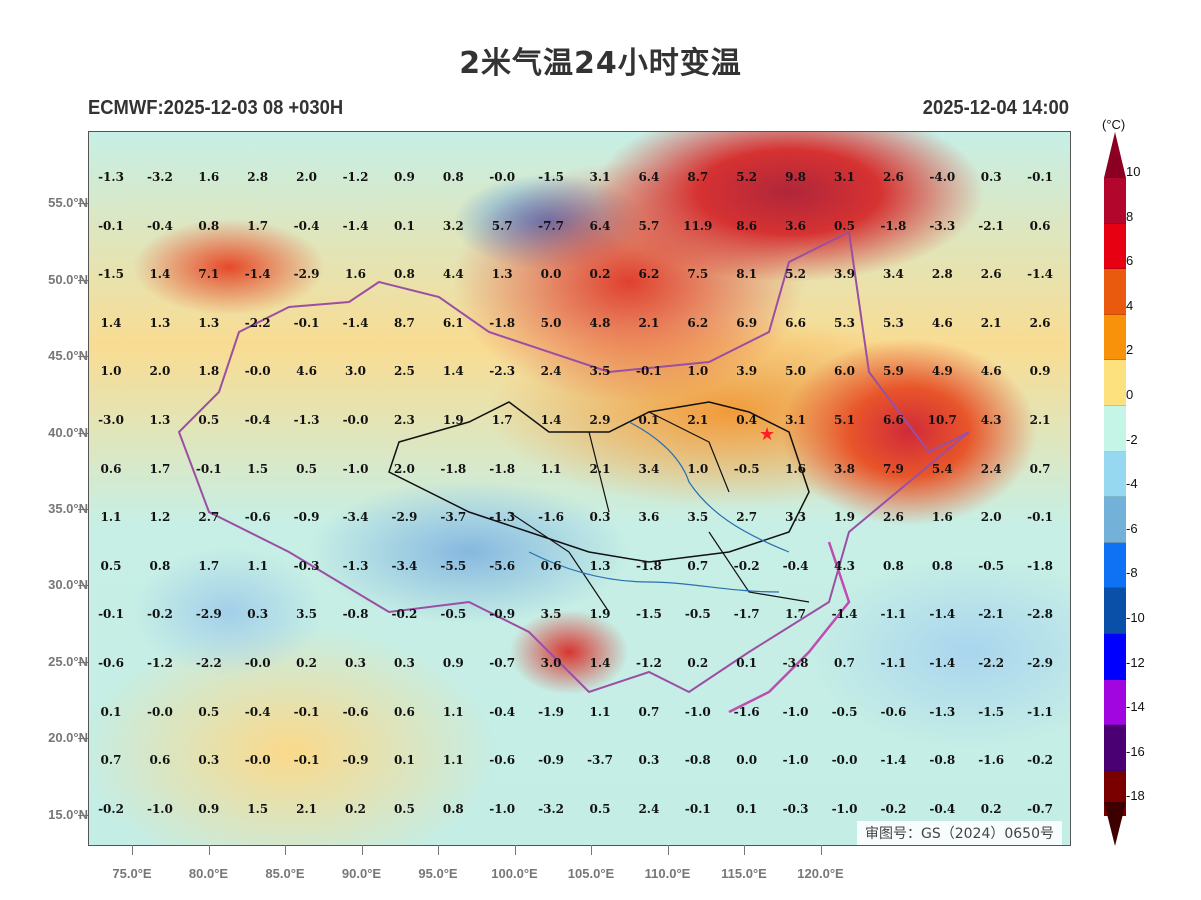 This screenshot has height=900, width=1201. What do you see at coordinates (216, 108) in the screenshot?
I see `model-run-label: ECMWF:2025-12-03 08 +030H` at bounding box center [216, 108].